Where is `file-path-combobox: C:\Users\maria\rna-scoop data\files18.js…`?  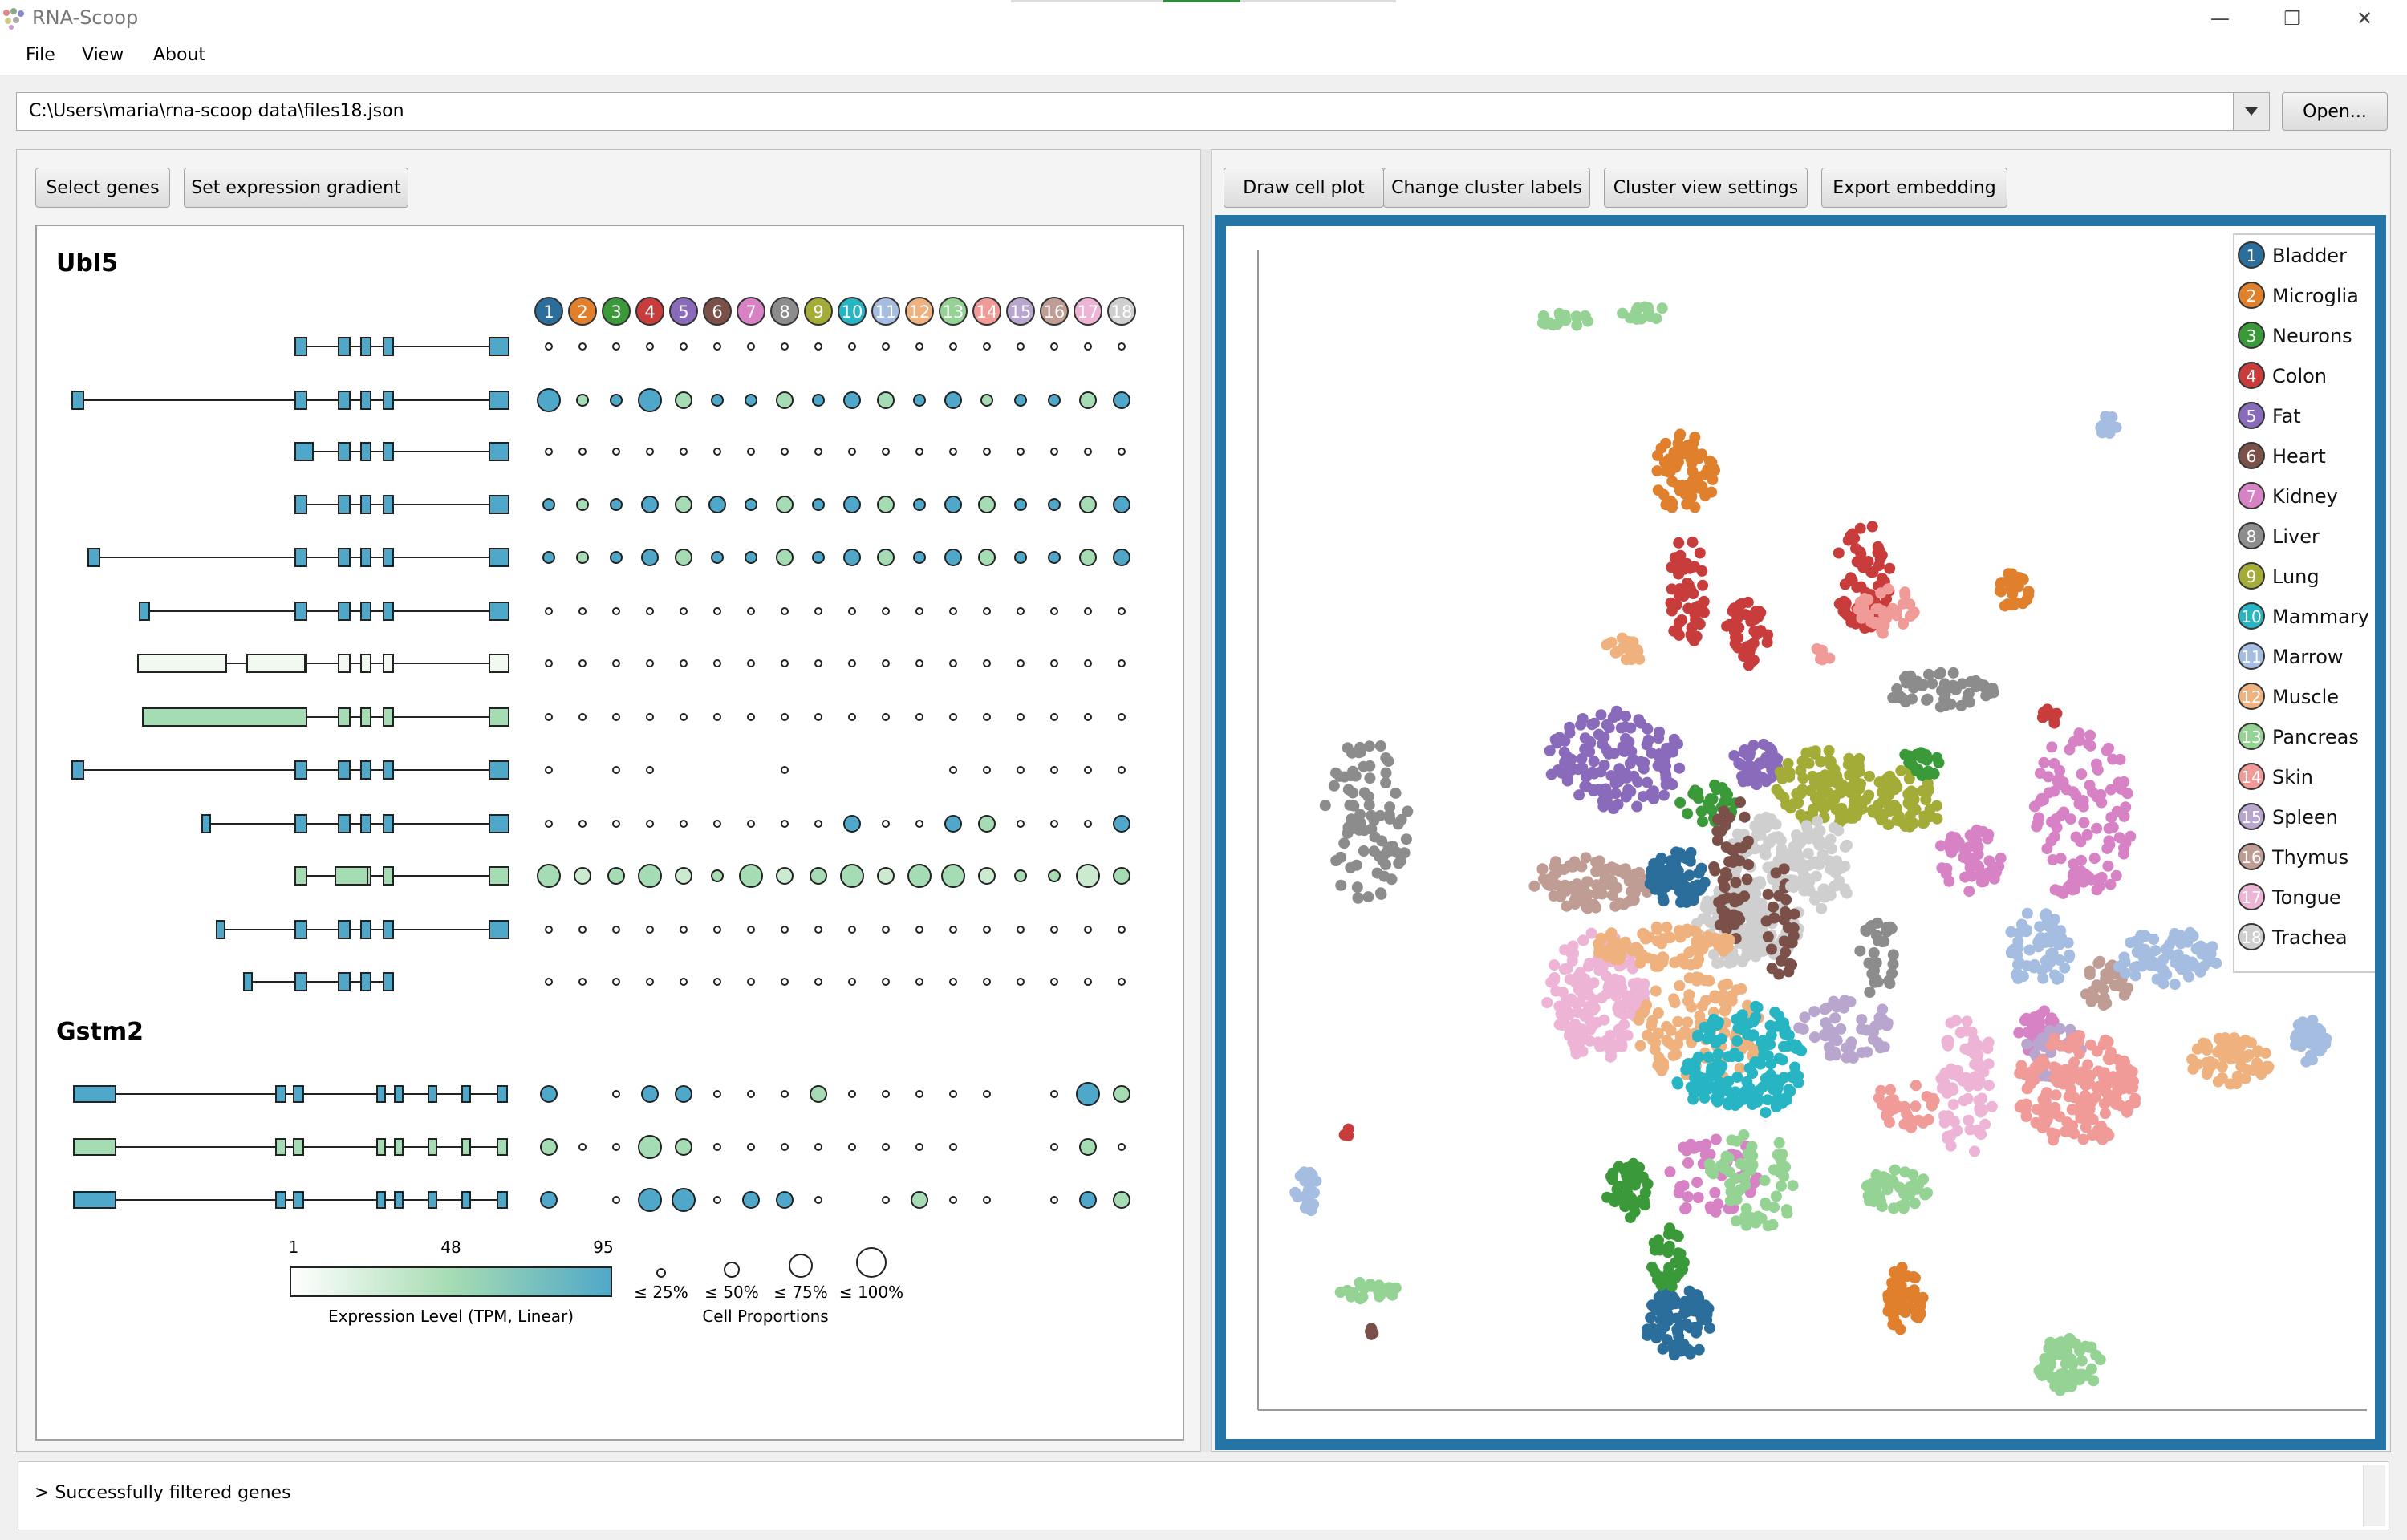 file-path-combobox: C:\Users\maria\rna-scoop data\files18.js… is located at coordinates (1125, 111).